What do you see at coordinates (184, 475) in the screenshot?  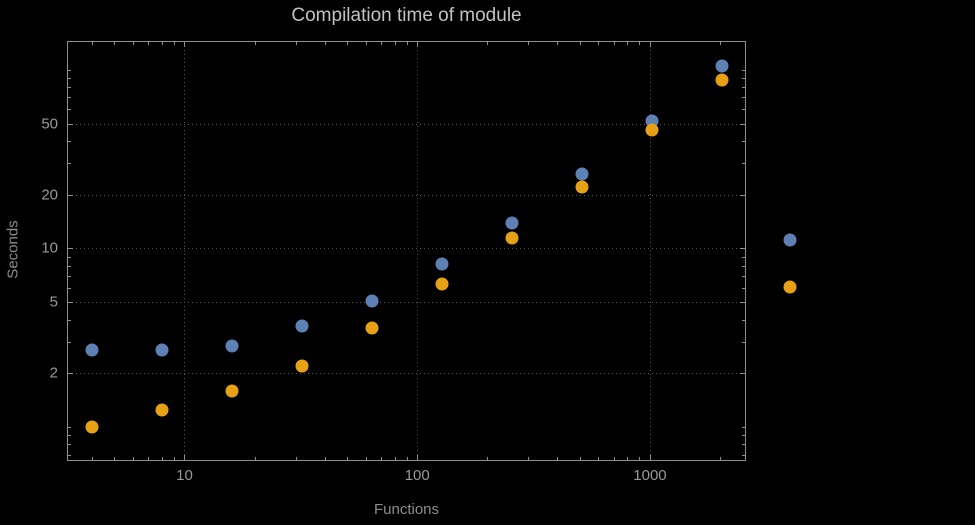 I see `x-tick-label: 10` at bounding box center [184, 475].